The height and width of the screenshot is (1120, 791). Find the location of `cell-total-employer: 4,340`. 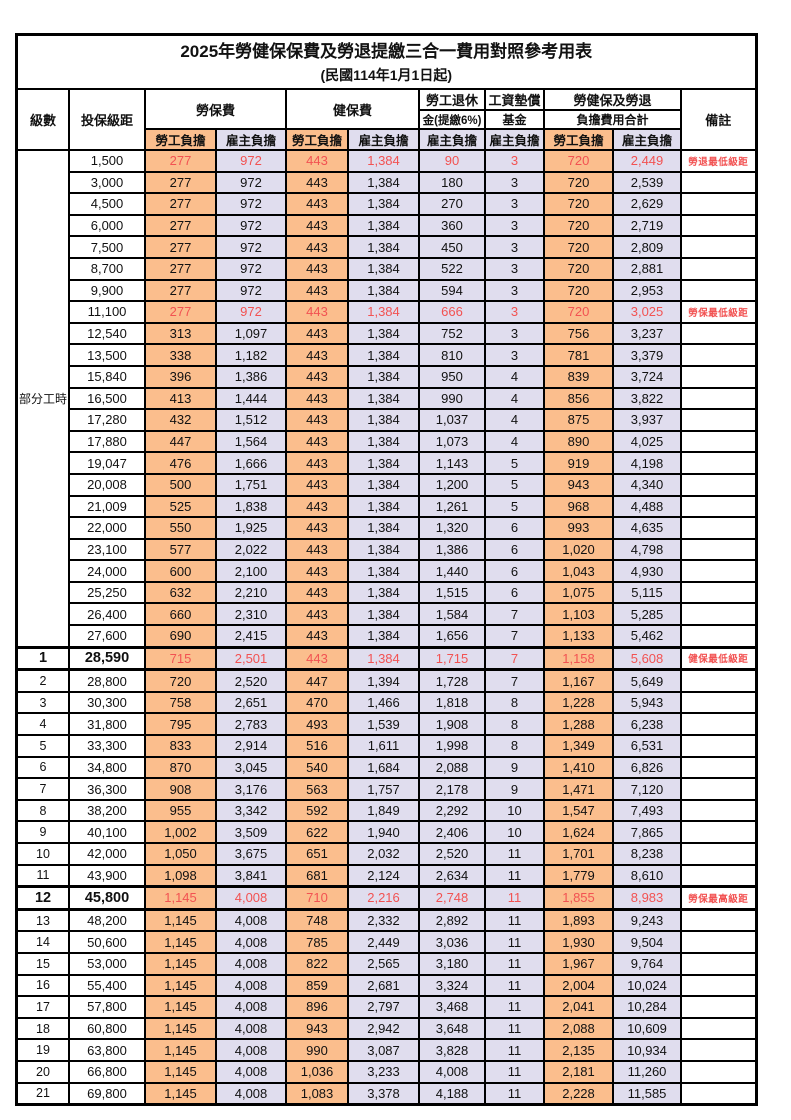

cell-total-employer: 4,340 is located at coordinates (647, 484).